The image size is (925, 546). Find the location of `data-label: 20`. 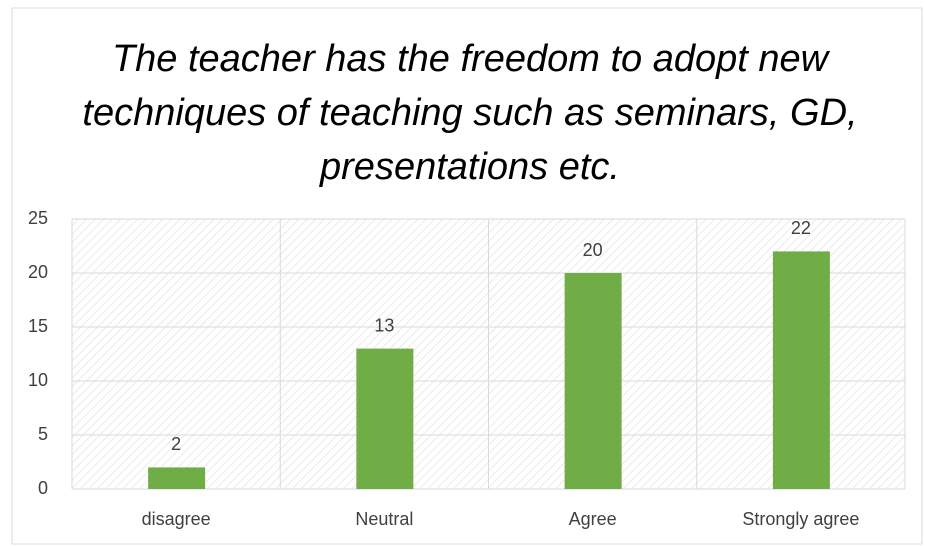

data-label: 20 is located at coordinates (593, 250).